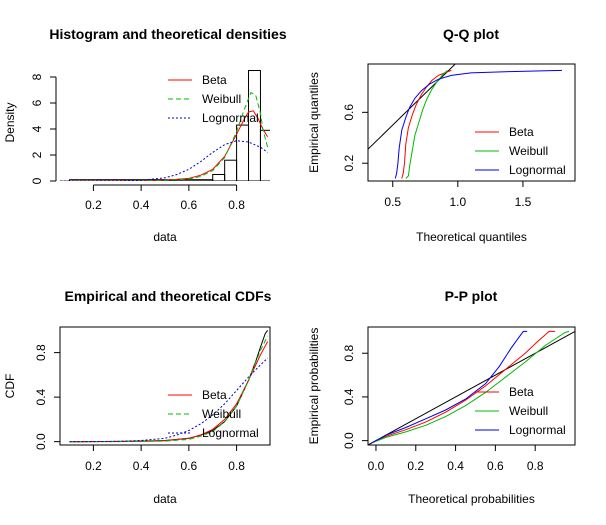  I want to click on y-tick-label: 0.6, so click(349, 112).